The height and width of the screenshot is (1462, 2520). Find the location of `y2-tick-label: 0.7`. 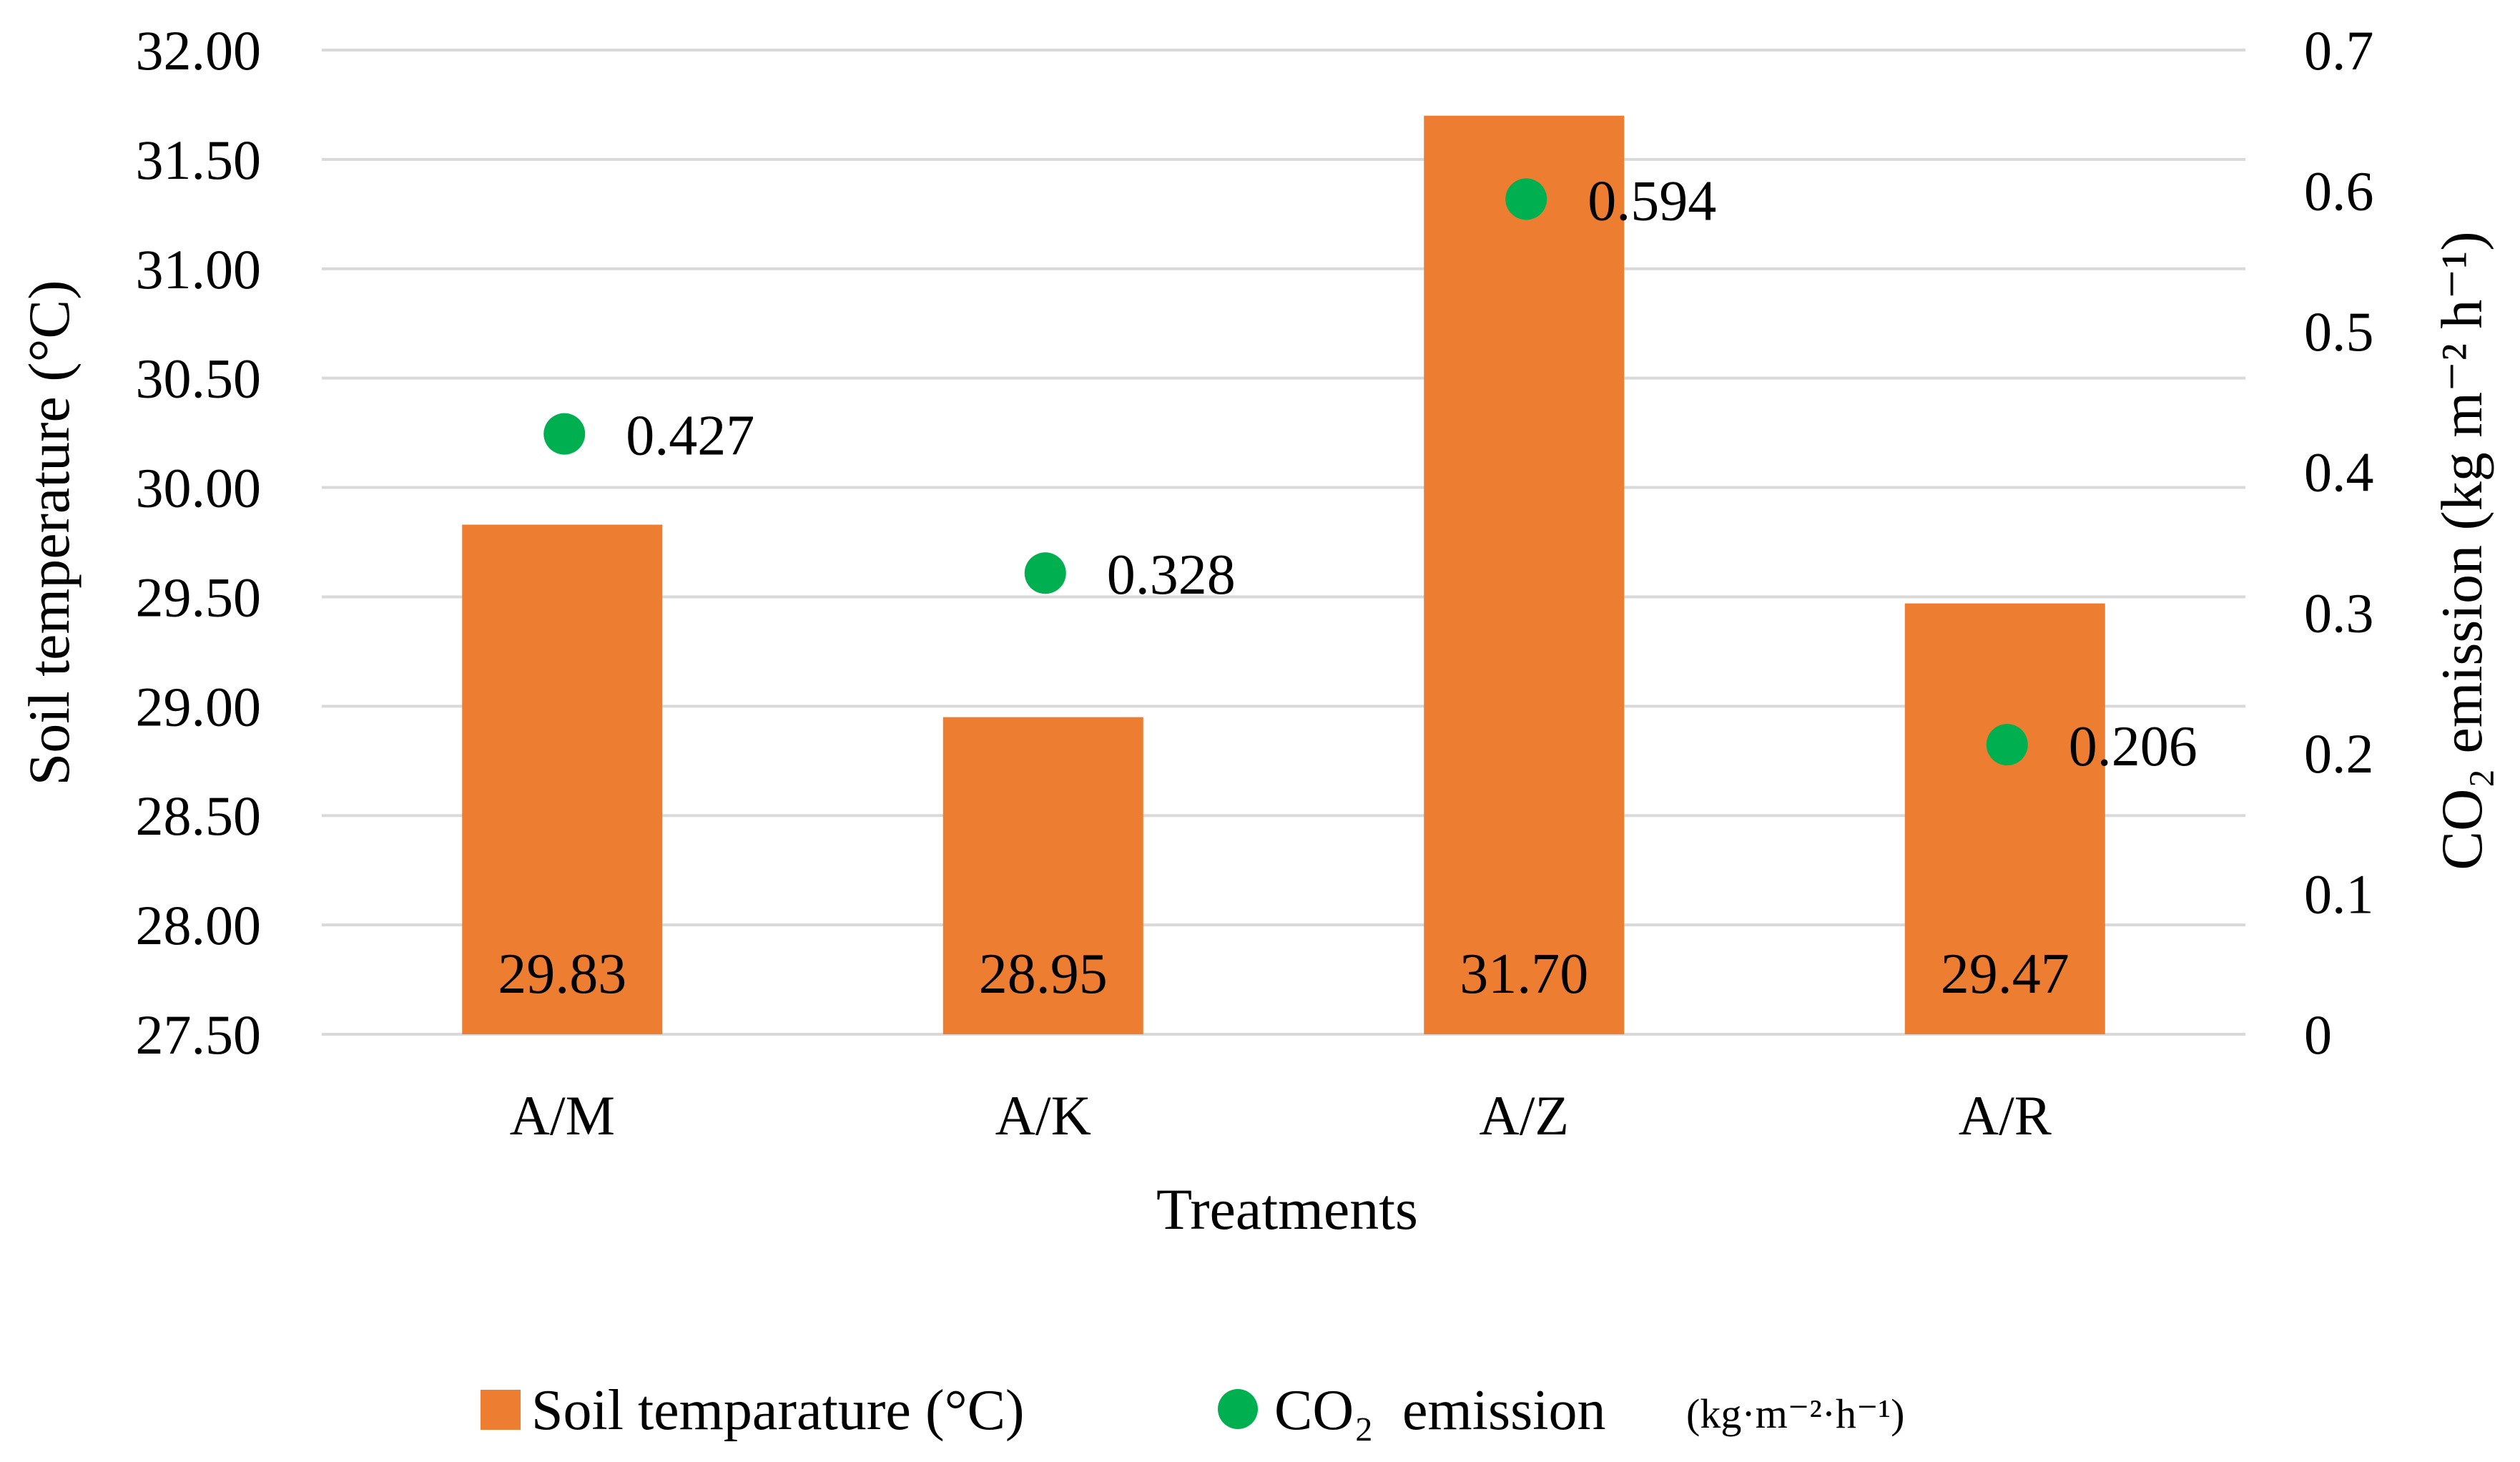

y2-tick-label: 0.7 is located at coordinates (2339, 50).